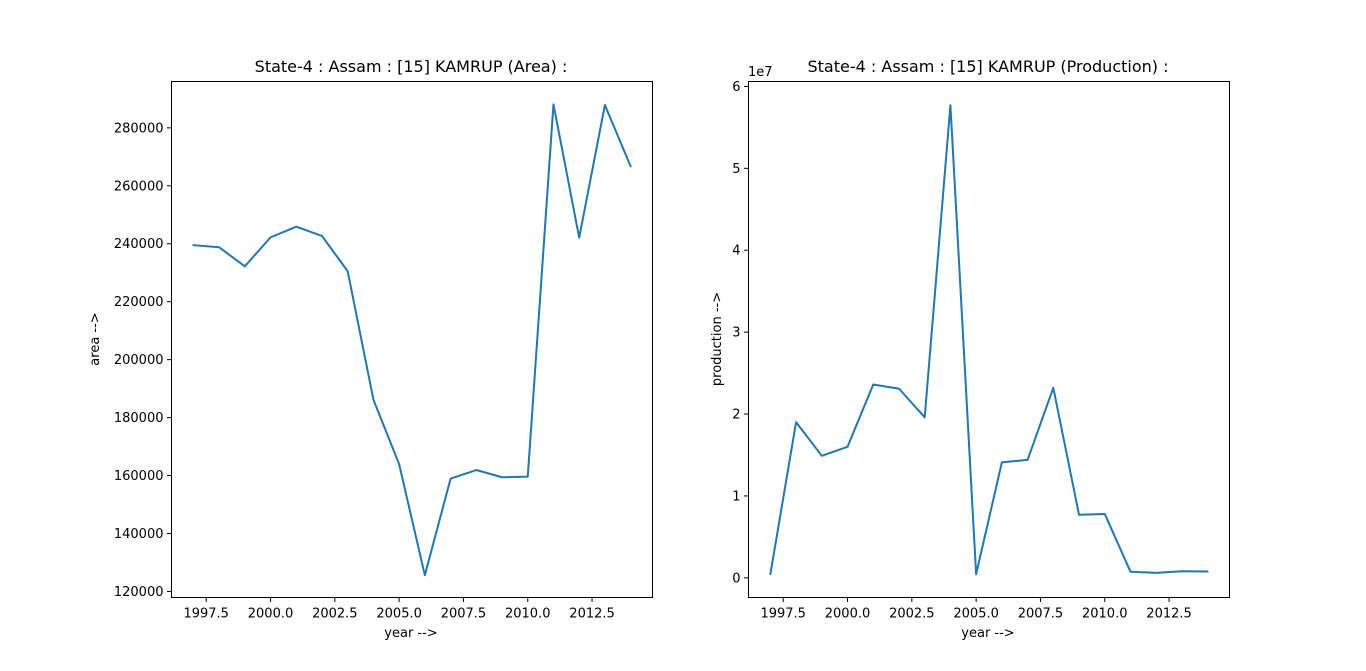  Describe the element at coordinates (139, 302) in the screenshot. I see `area-y-tick-label: 220000` at that location.